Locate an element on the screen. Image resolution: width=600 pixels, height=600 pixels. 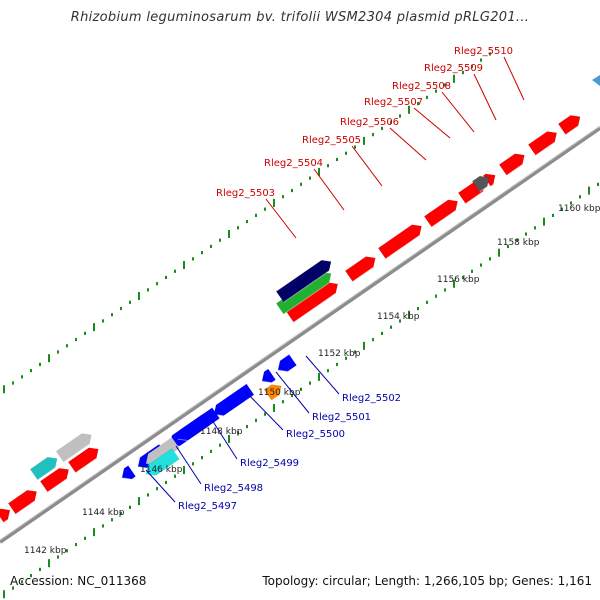
gene-arrow-orange is located at coordinates (272, 392).